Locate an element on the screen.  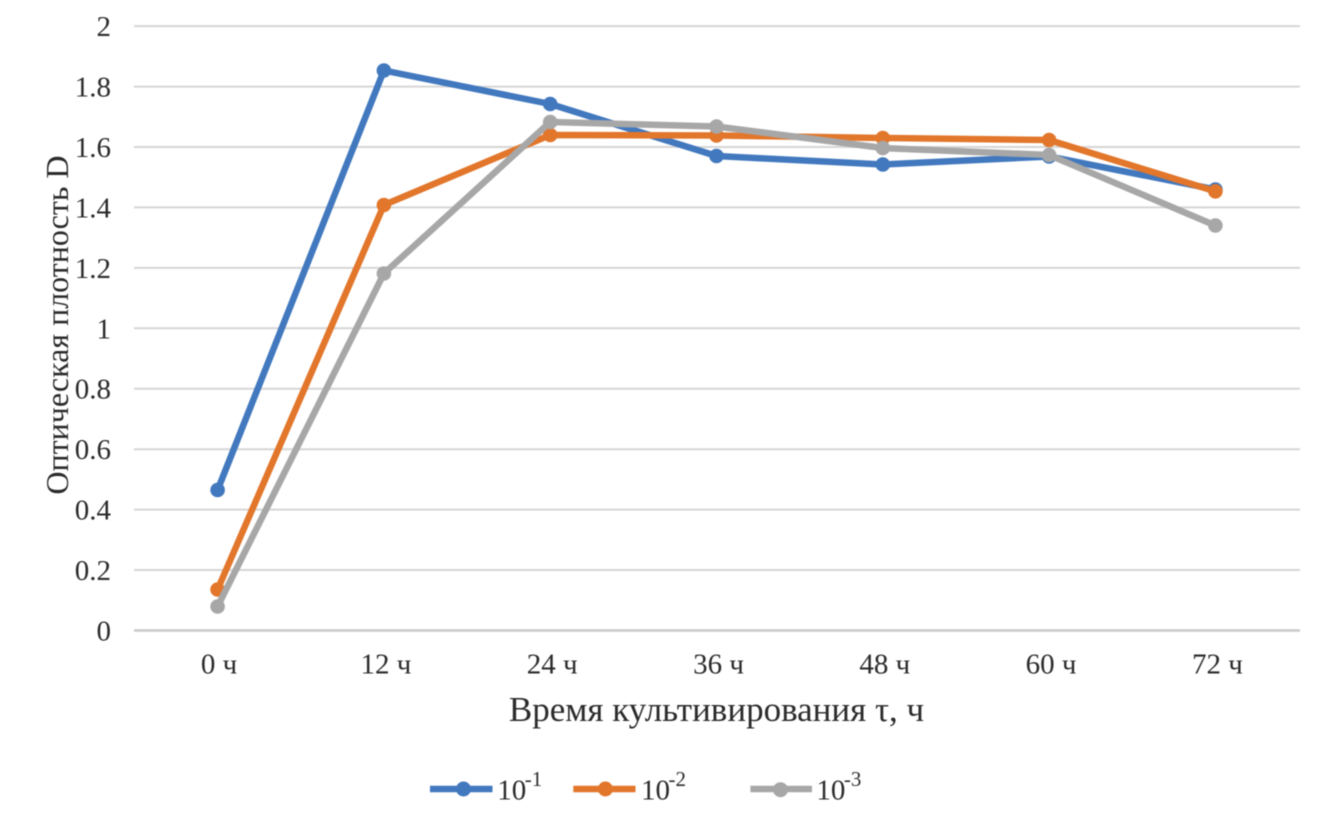
svg-text: 12 ч is located at coordinates (385, 664).